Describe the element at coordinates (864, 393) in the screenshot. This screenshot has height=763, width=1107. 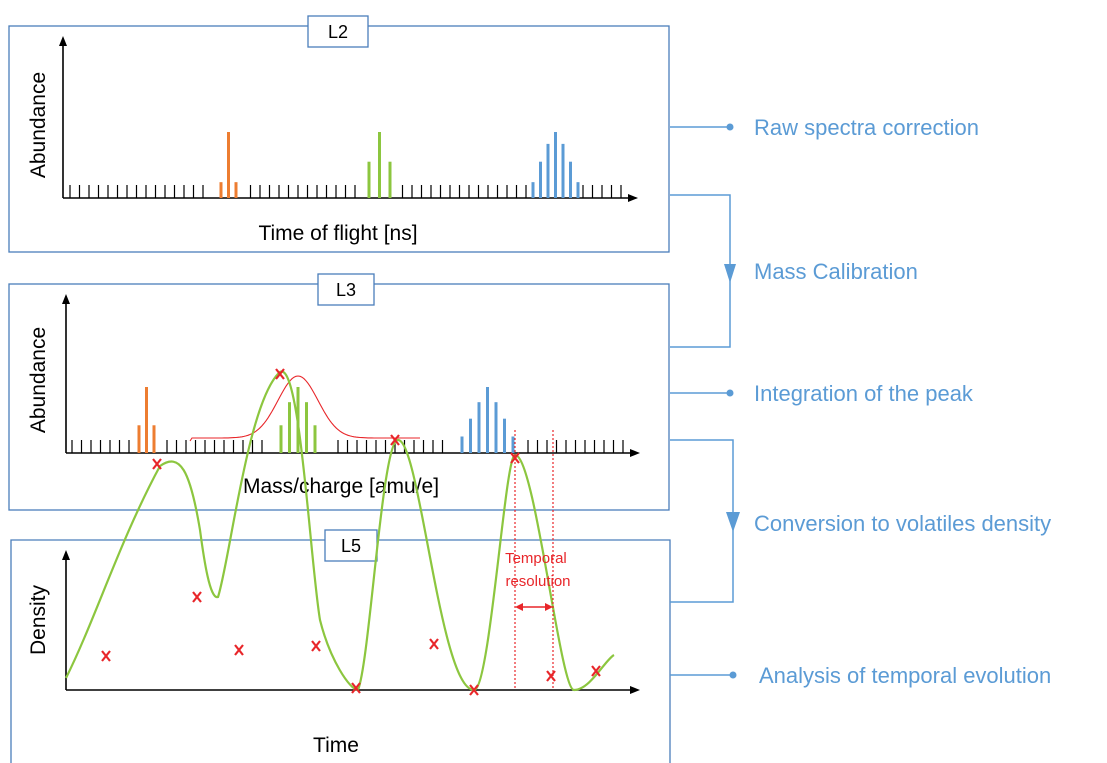
I see `step-label-3: Integration of the peak` at that location.